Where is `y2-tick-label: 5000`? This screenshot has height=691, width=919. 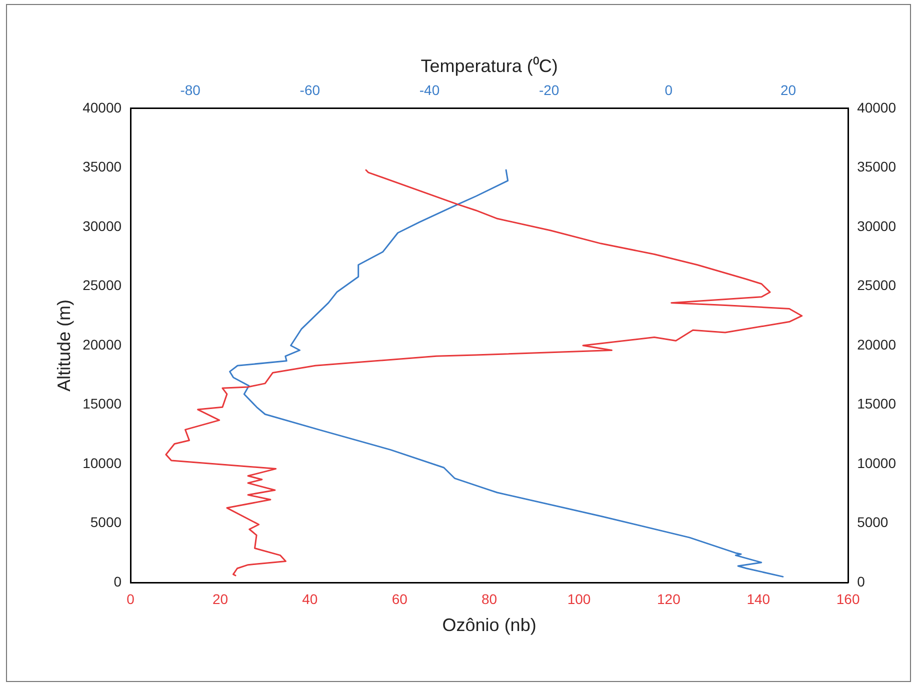
y2-tick-label: 5000 is located at coordinates (872, 522).